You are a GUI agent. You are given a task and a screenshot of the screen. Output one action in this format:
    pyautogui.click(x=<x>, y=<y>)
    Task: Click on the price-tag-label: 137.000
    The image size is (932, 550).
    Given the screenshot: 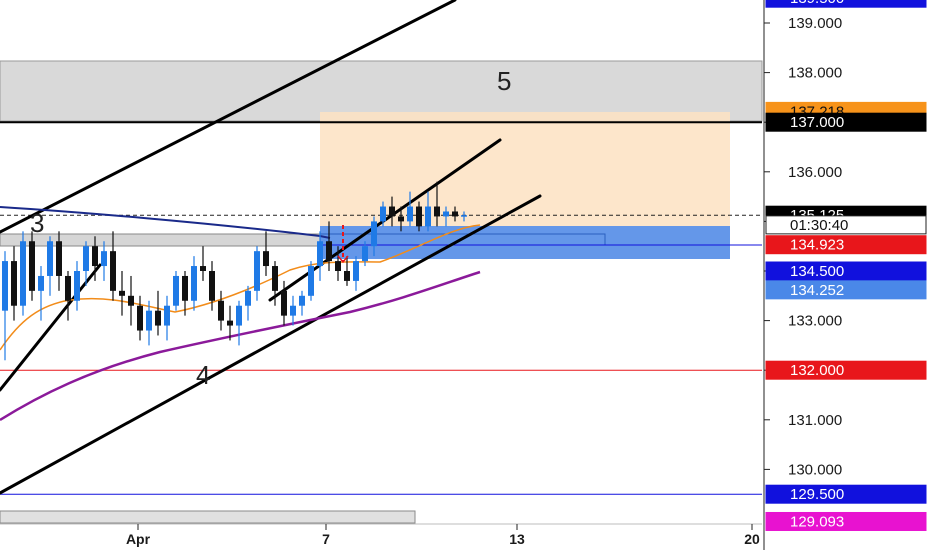 What is the action you would take?
    pyautogui.click(x=817, y=122)
    